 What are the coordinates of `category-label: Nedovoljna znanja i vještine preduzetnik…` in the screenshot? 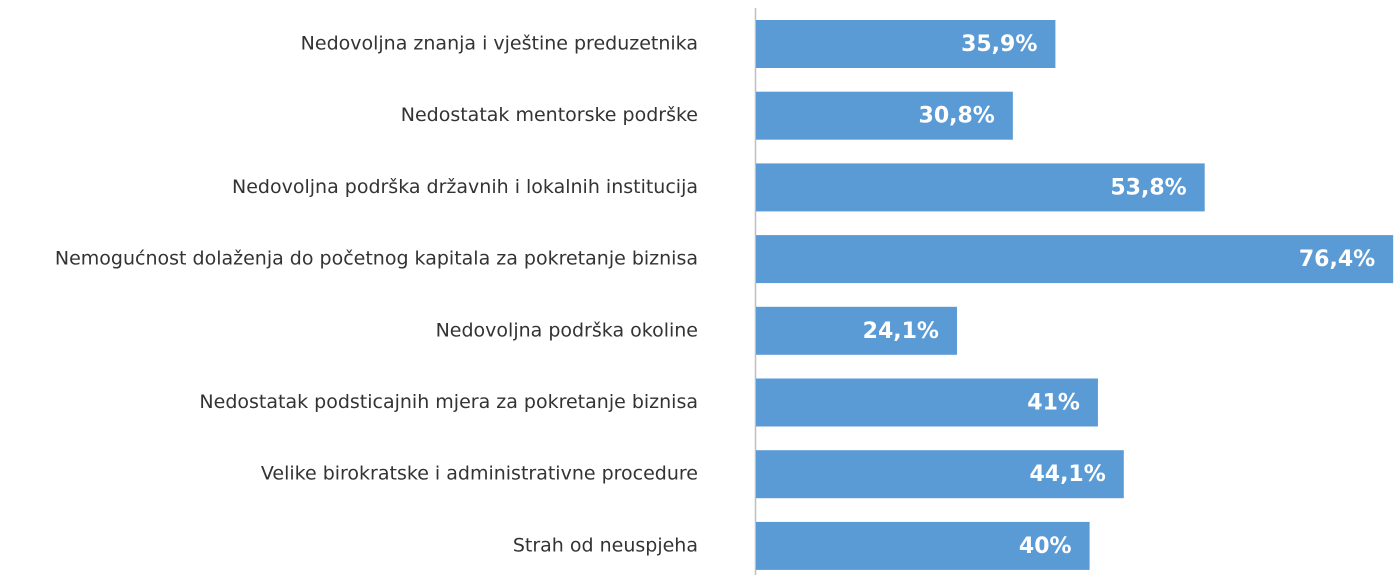 It's located at (499, 44).